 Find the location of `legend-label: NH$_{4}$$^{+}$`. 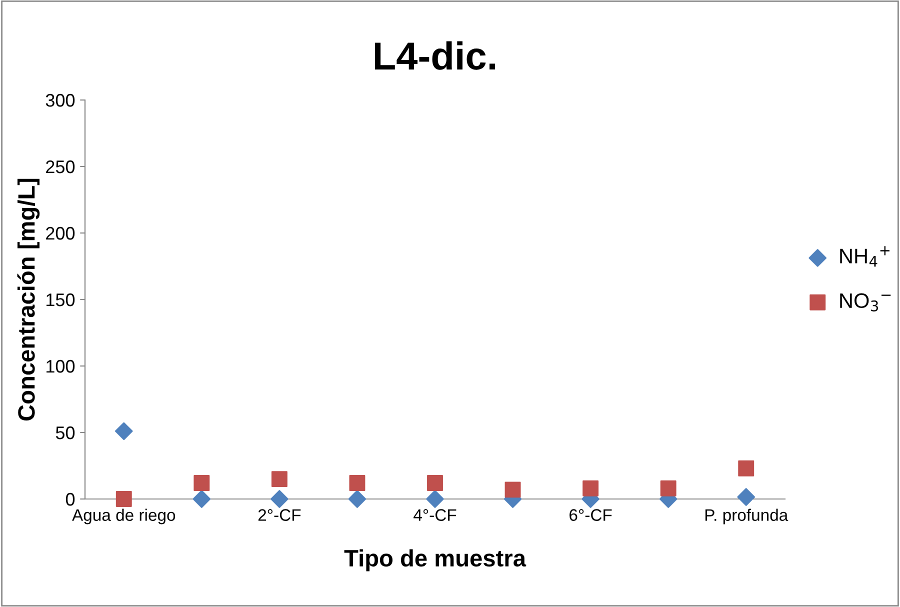

legend-label: NH$_{4}$$^{+}$ is located at coordinates (865, 256).